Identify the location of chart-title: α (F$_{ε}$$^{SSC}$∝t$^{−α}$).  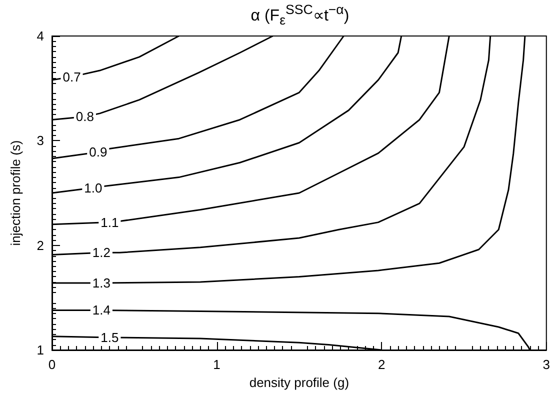
(300, 15).